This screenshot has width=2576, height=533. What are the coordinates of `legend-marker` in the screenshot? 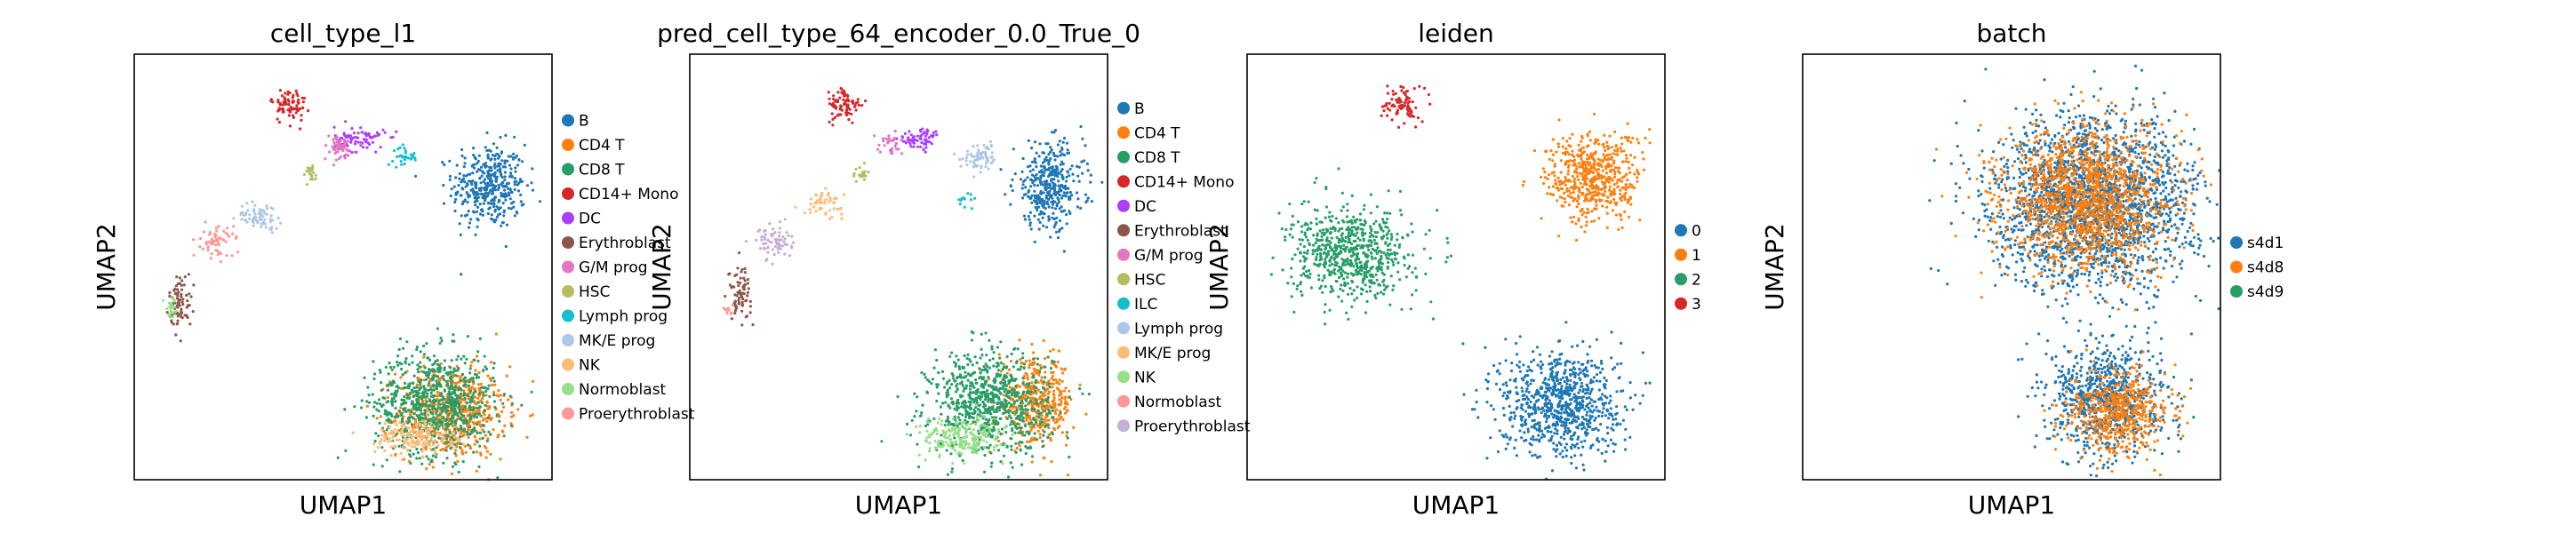 It's located at (568, 315).